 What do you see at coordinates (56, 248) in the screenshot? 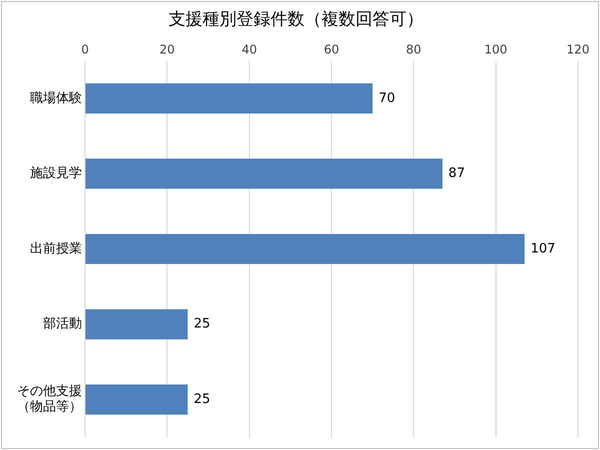
I see `y-tick-label: 出前授業` at bounding box center [56, 248].